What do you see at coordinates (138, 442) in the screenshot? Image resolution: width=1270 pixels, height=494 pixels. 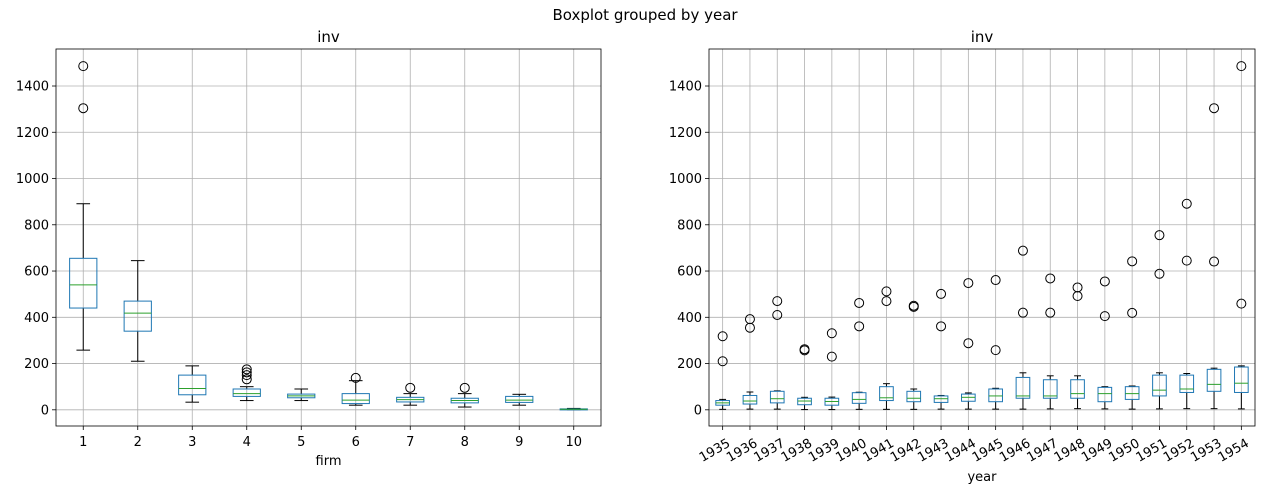 I see `x-tick-label: 2` at bounding box center [138, 442].